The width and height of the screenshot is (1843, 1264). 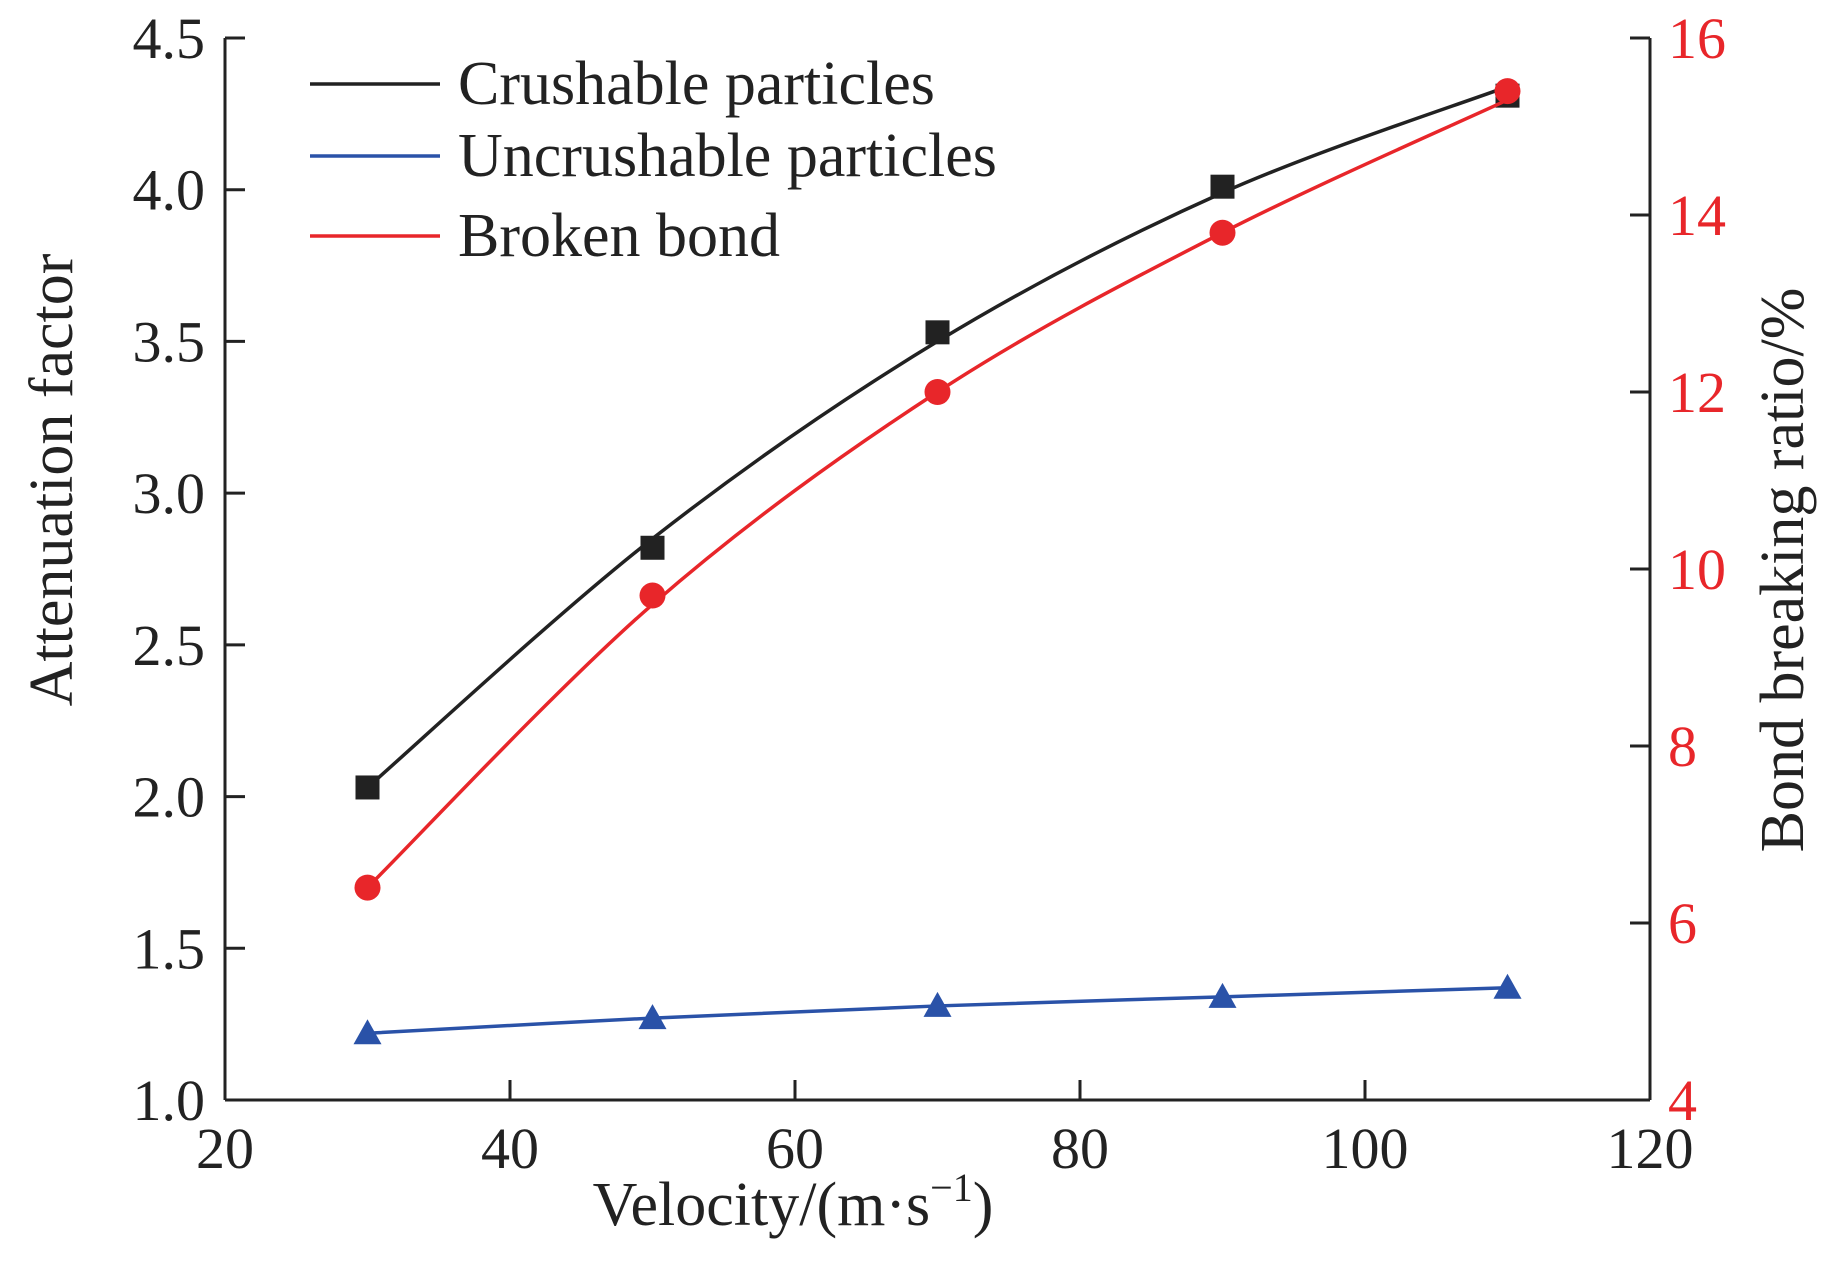 What do you see at coordinates (169, 948) in the screenshot?
I see `y-tick-label: 1.5` at bounding box center [169, 948].